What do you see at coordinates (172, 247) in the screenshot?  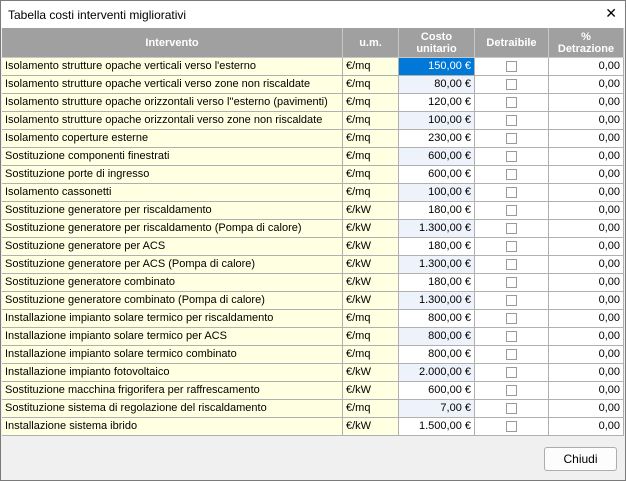 I see `intervento-cell: Sostituzione generatore per ACS` at bounding box center [172, 247].